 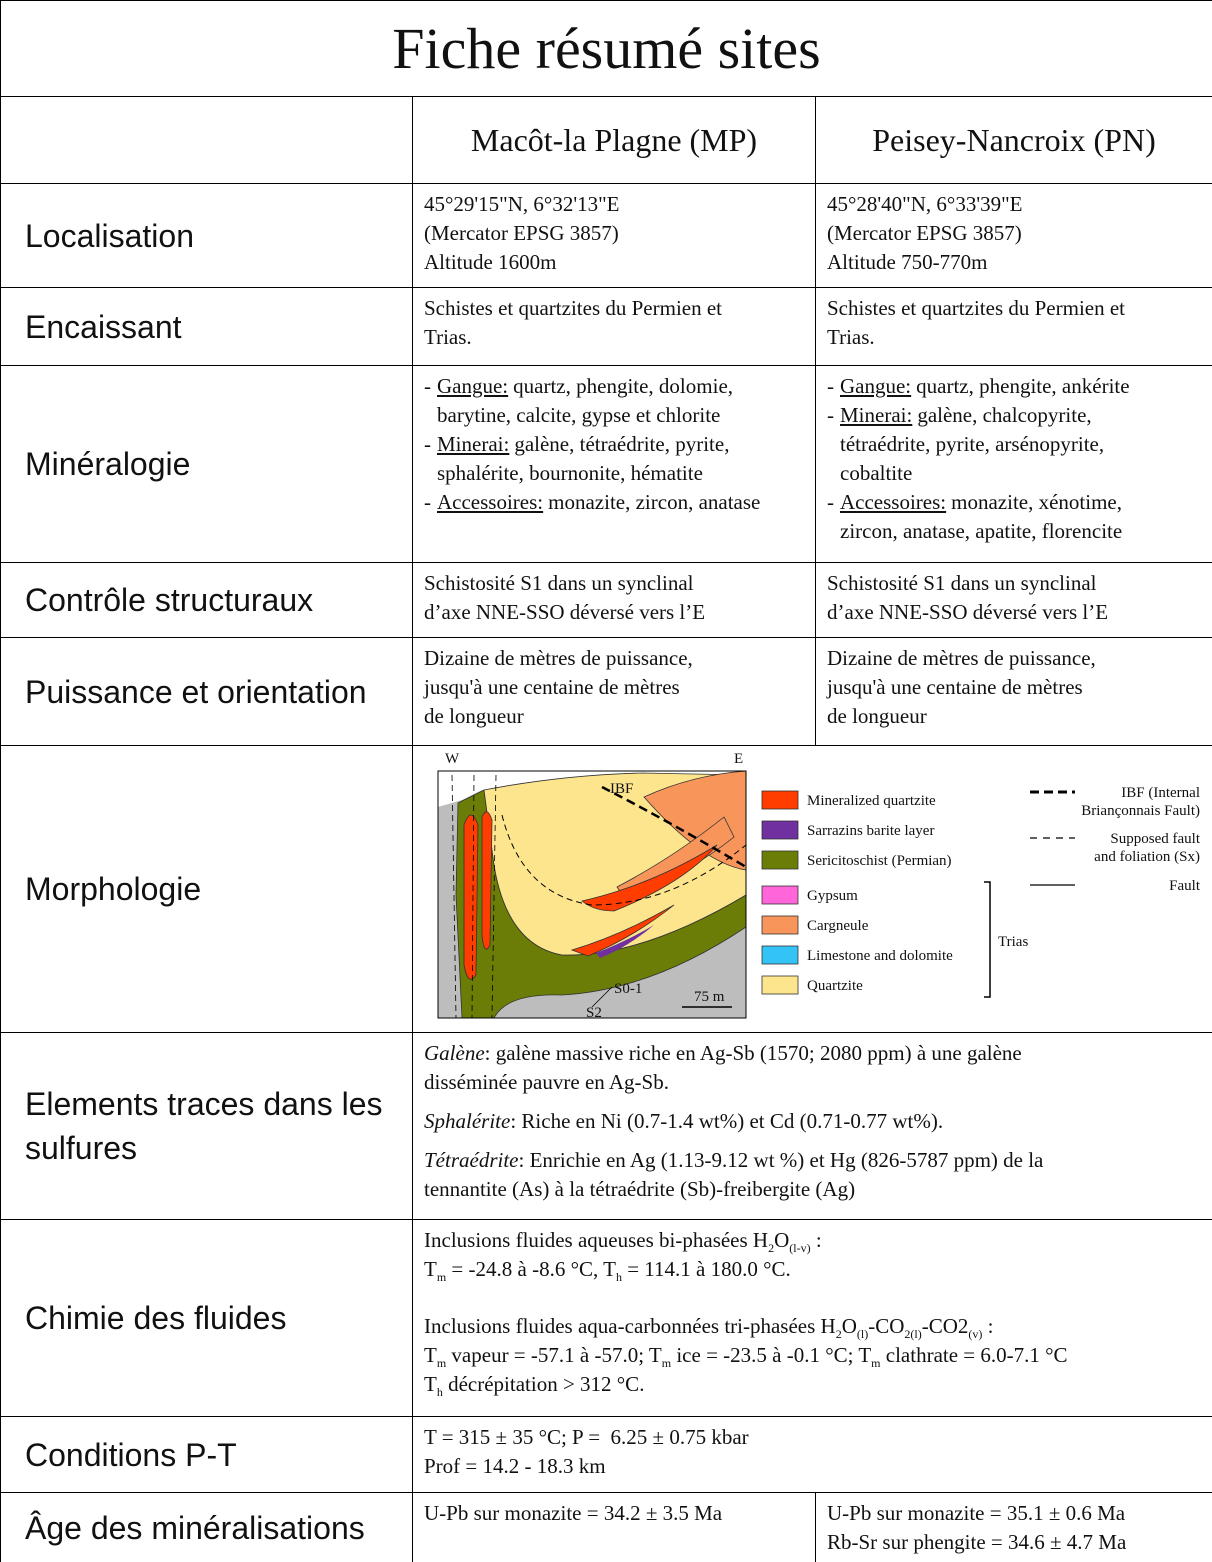 What do you see at coordinates (473, 386) in the screenshot?
I see `item-label: Gangue:` at bounding box center [473, 386].